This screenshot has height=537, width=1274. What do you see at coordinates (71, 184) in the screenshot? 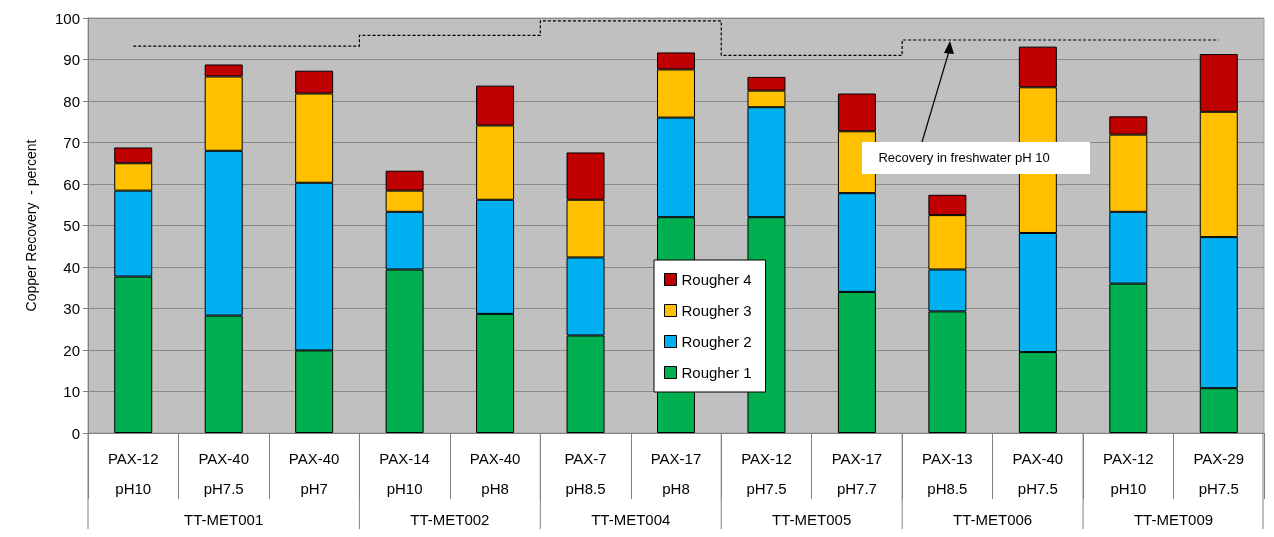
I see `y-tick-label: 60` at bounding box center [71, 184].